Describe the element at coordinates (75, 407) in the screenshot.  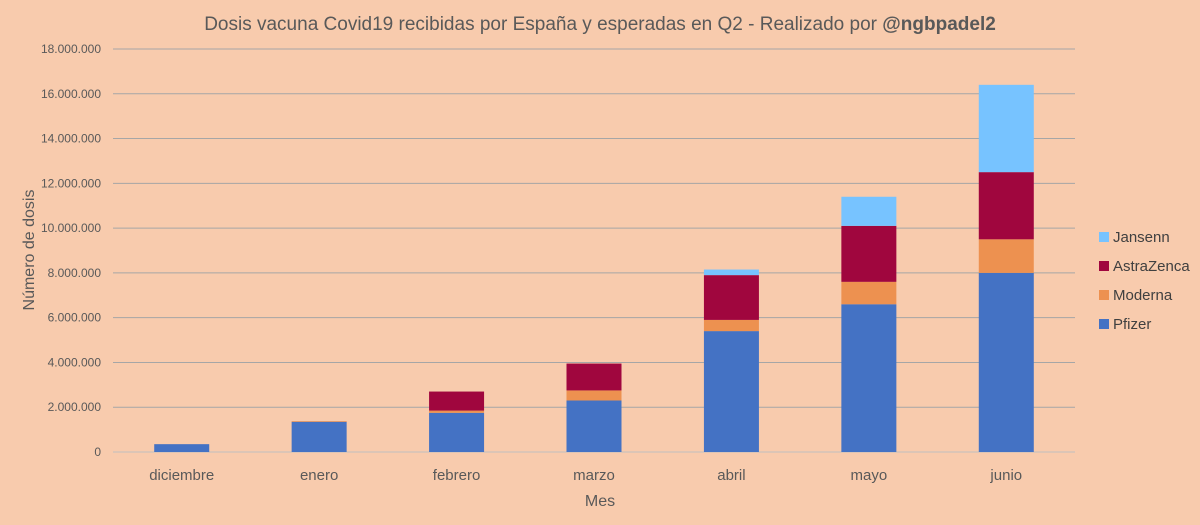
I see `y-tick-label: 2.000.000` at that location.